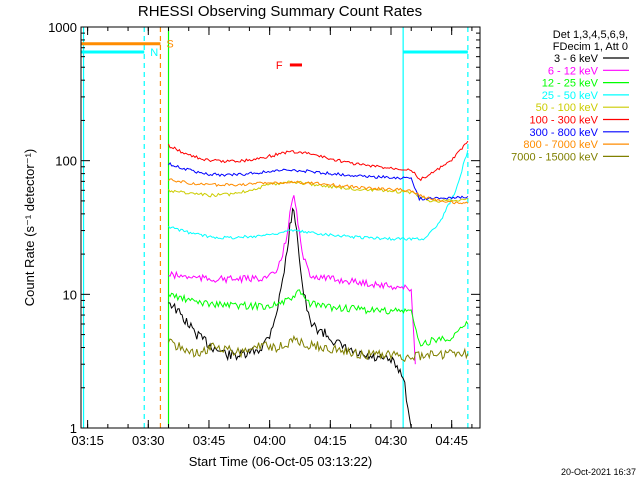 This screenshot has height=480, width=640. Describe the element at coordinates (590, 35) in the screenshot. I see `legend-header: Det 1,3,4,5,6,9,` at that location.